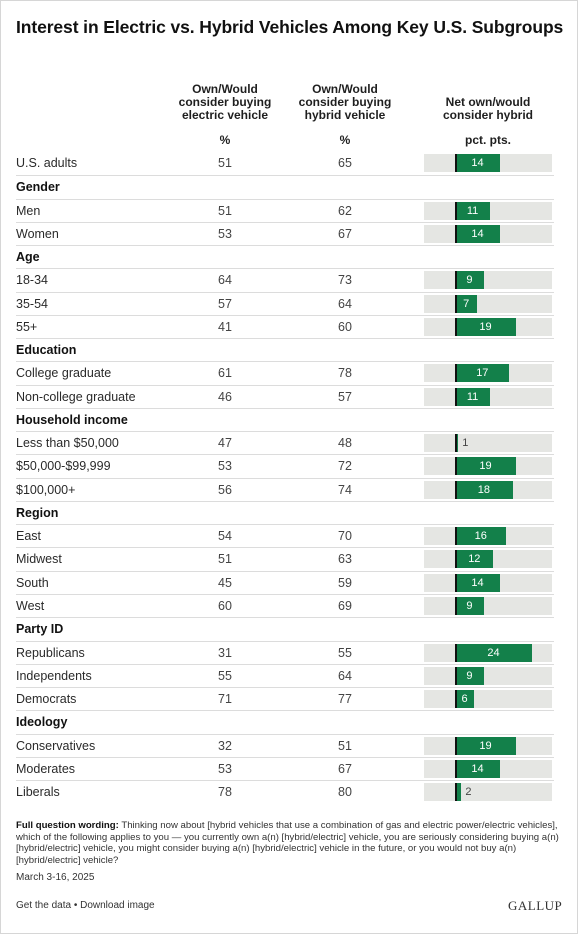 This screenshot has height=934, width=578. What do you see at coordinates (285, 303) in the screenshot?
I see `table-row: 35-54 57 64 7` at bounding box center [285, 303].